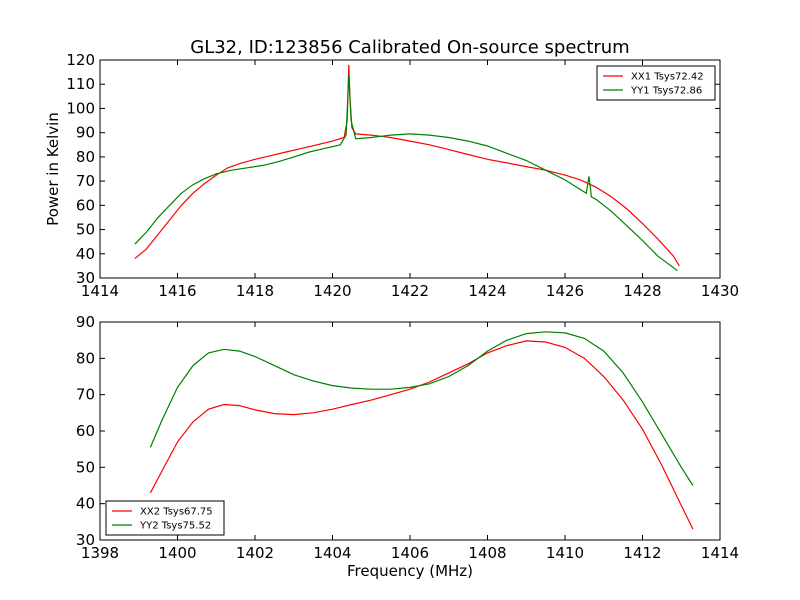 The image size is (800, 600). Describe the element at coordinates (100, 553) in the screenshot. I see `x-tick-label: 1398` at that location.